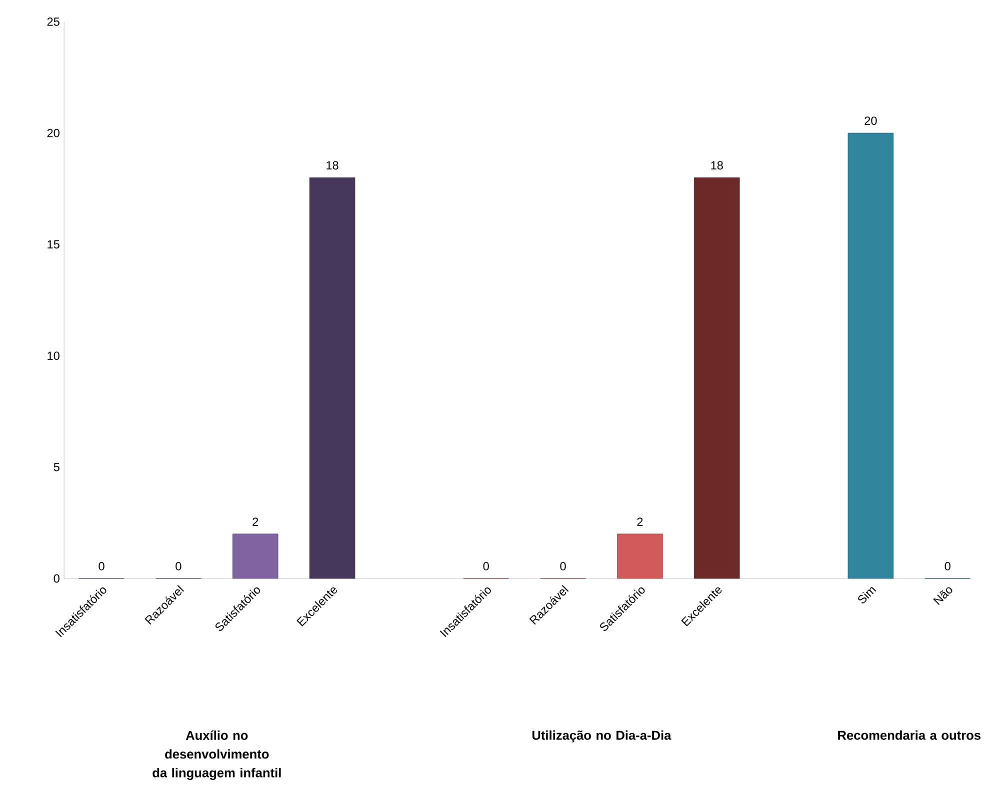 The height and width of the screenshot is (811, 987). I want to click on text: Auxílio no desenvolvimento da linguagem infantil, so click(216, 755).